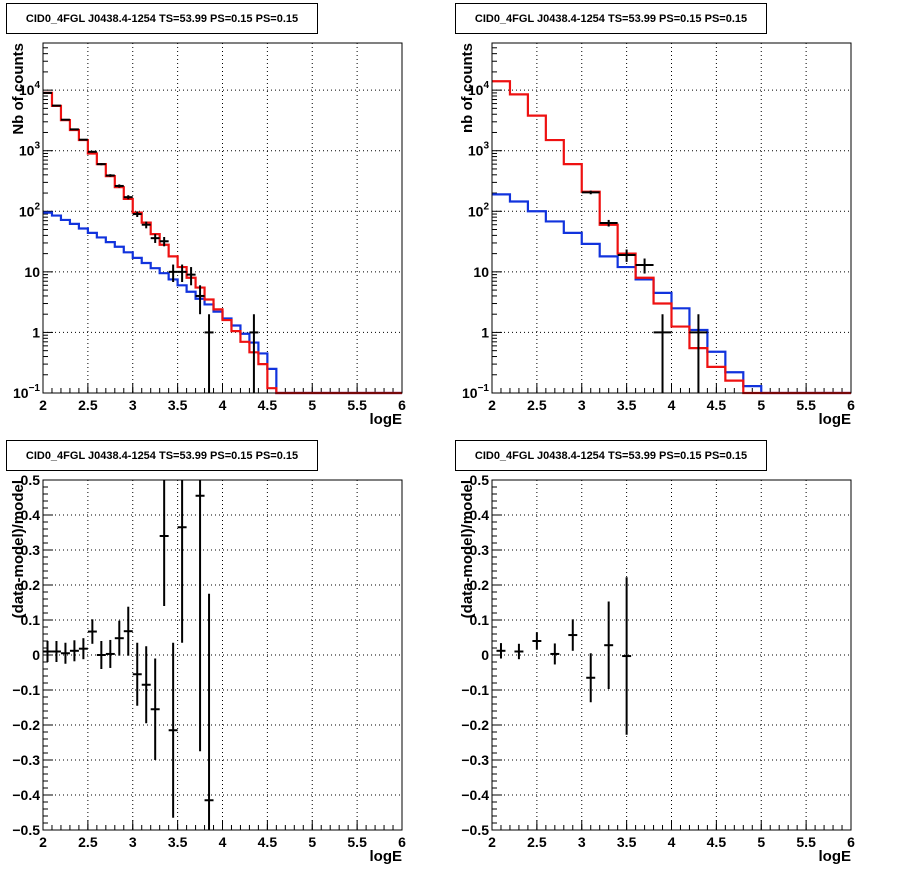 The width and height of the screenshot is (898, 875). What do you see at coordinates (485, 655) in the screenshot?
I see `y-tick-label: 0` at bounding box center [485, 655].